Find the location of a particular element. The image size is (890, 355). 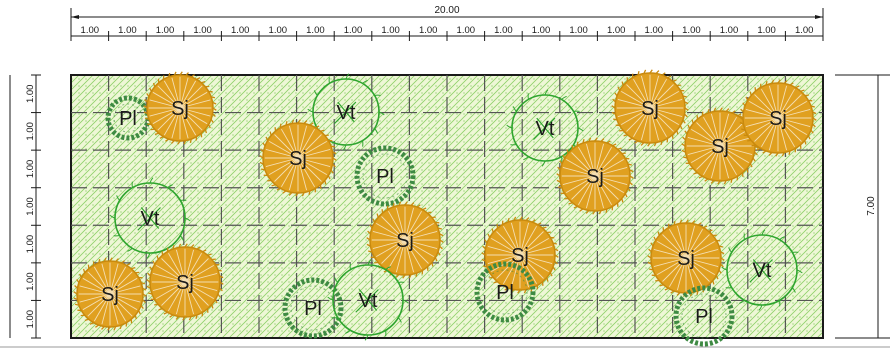

left-segment-ticks: 1.00 1.00 1.00 1.00 1.00 1.00 1.00 is located at coordinates (33, 206).